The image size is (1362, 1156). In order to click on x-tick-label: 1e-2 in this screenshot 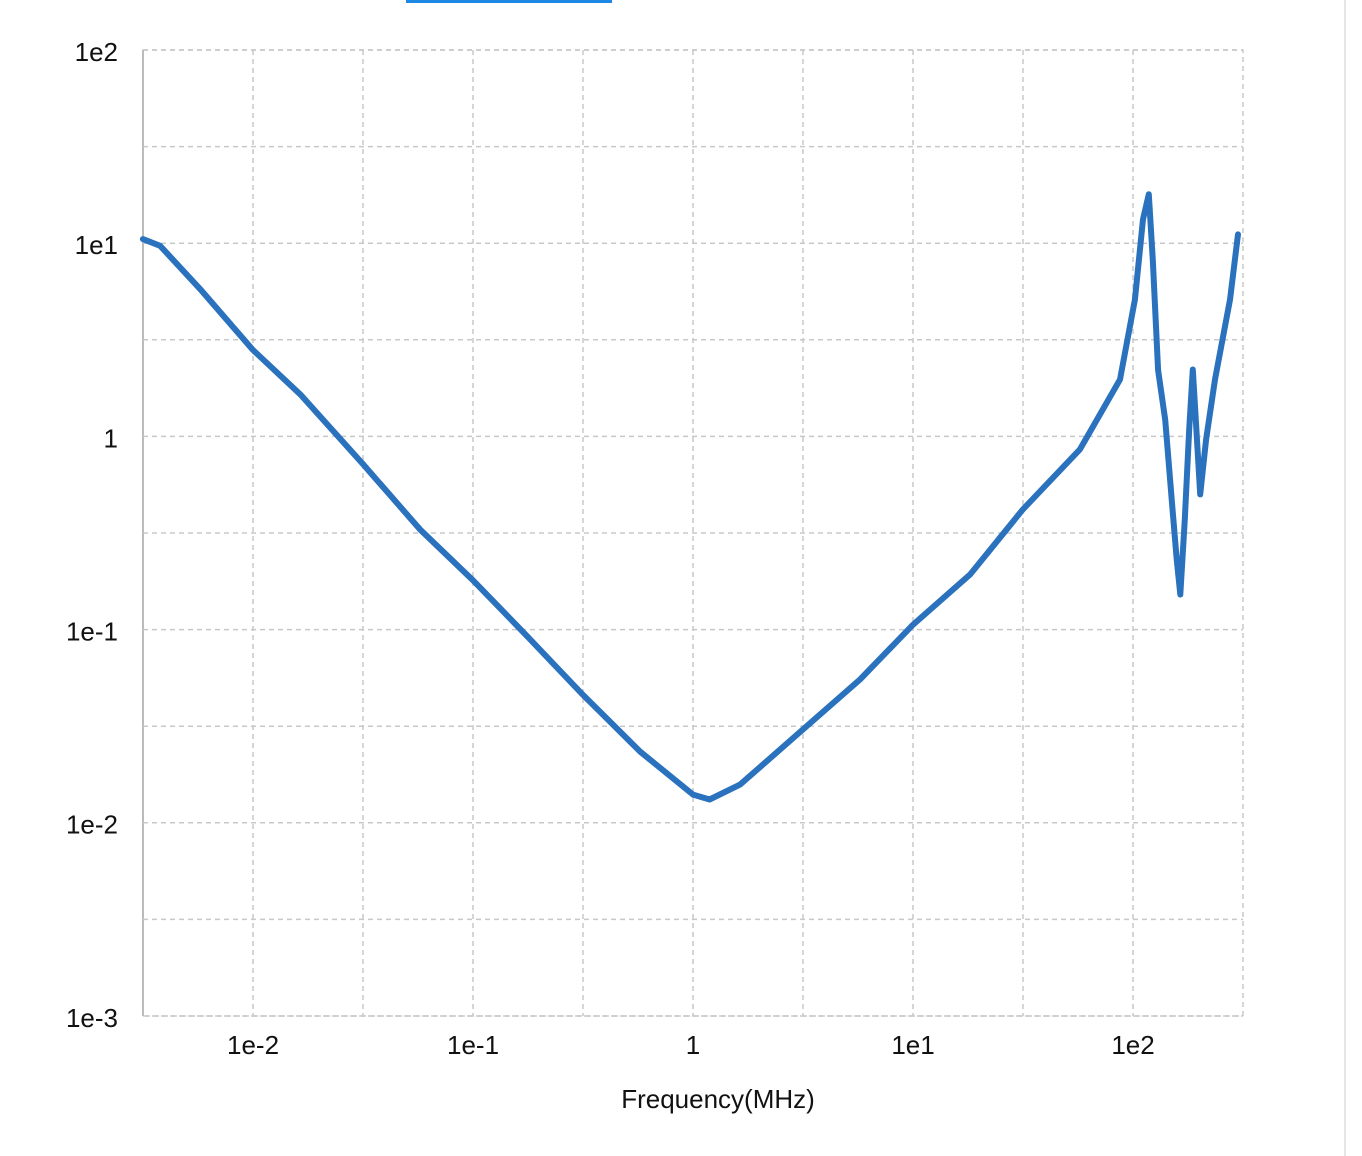, I will do `click(253, 1045)`.